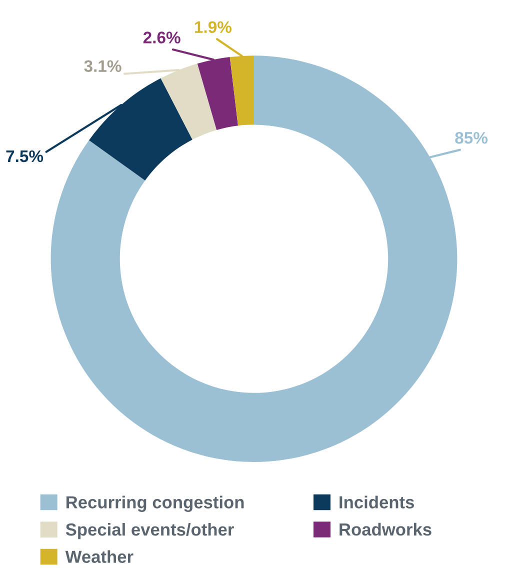 Image resolution: width=508 pixels, height=582 pixels. What do you see at coordinates (155, 504) in the screenshot?
I see `legend-label: Recurring congestion` at bounding box center [155, 504].